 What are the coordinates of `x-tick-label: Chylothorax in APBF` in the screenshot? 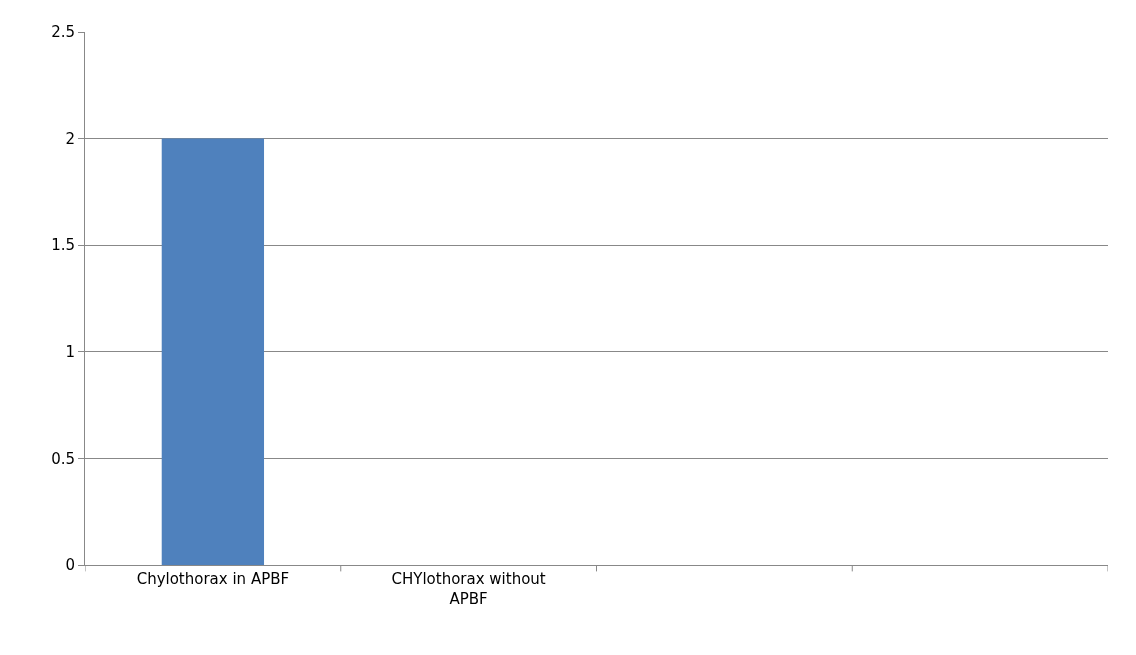 It's located at (213, 579).